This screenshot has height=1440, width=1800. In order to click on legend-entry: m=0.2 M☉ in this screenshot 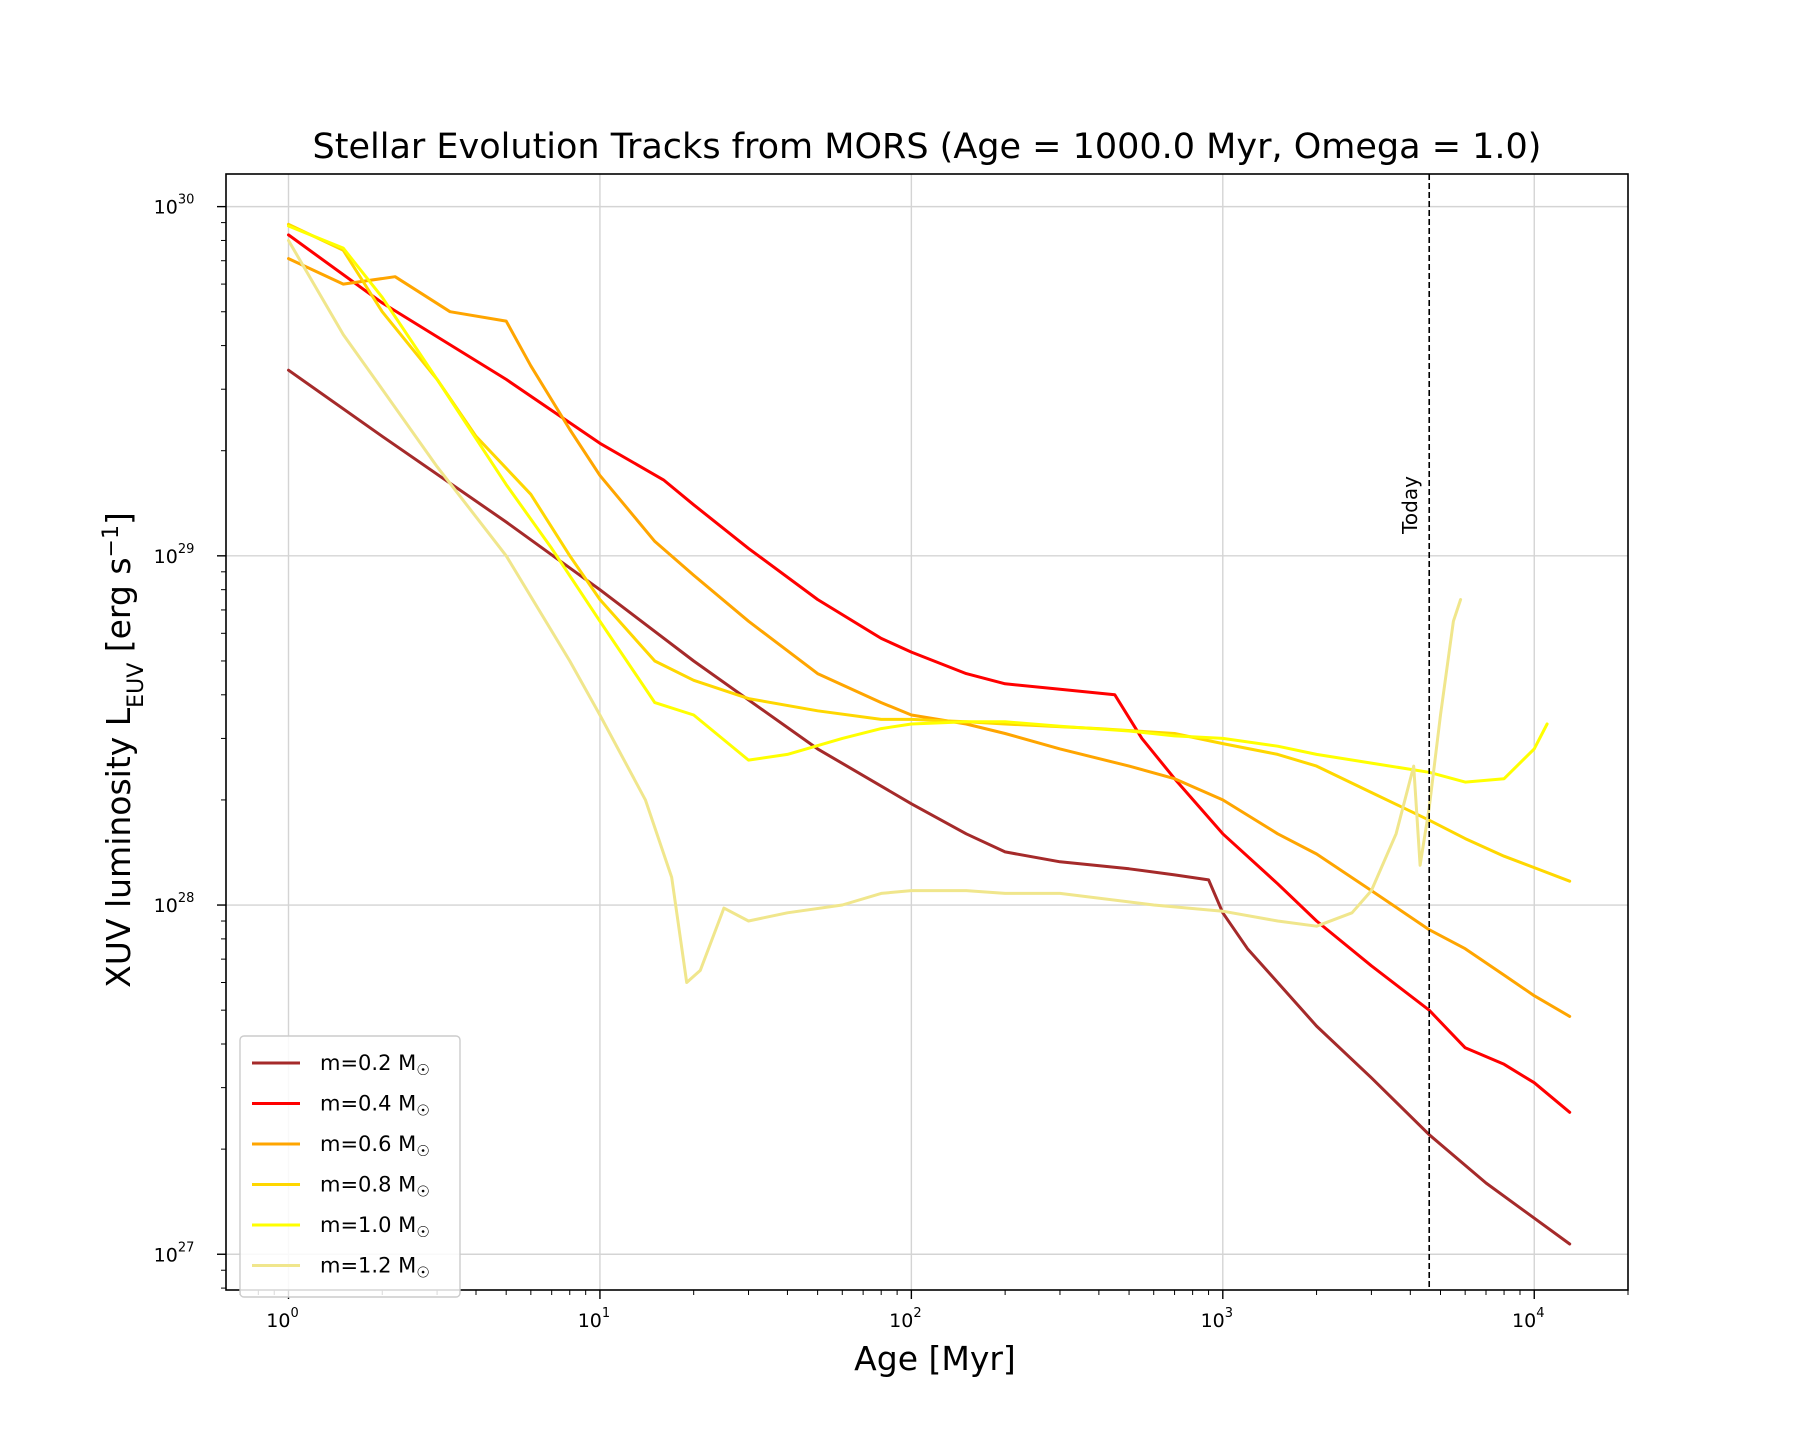, I will do `click(375, 1065)`.